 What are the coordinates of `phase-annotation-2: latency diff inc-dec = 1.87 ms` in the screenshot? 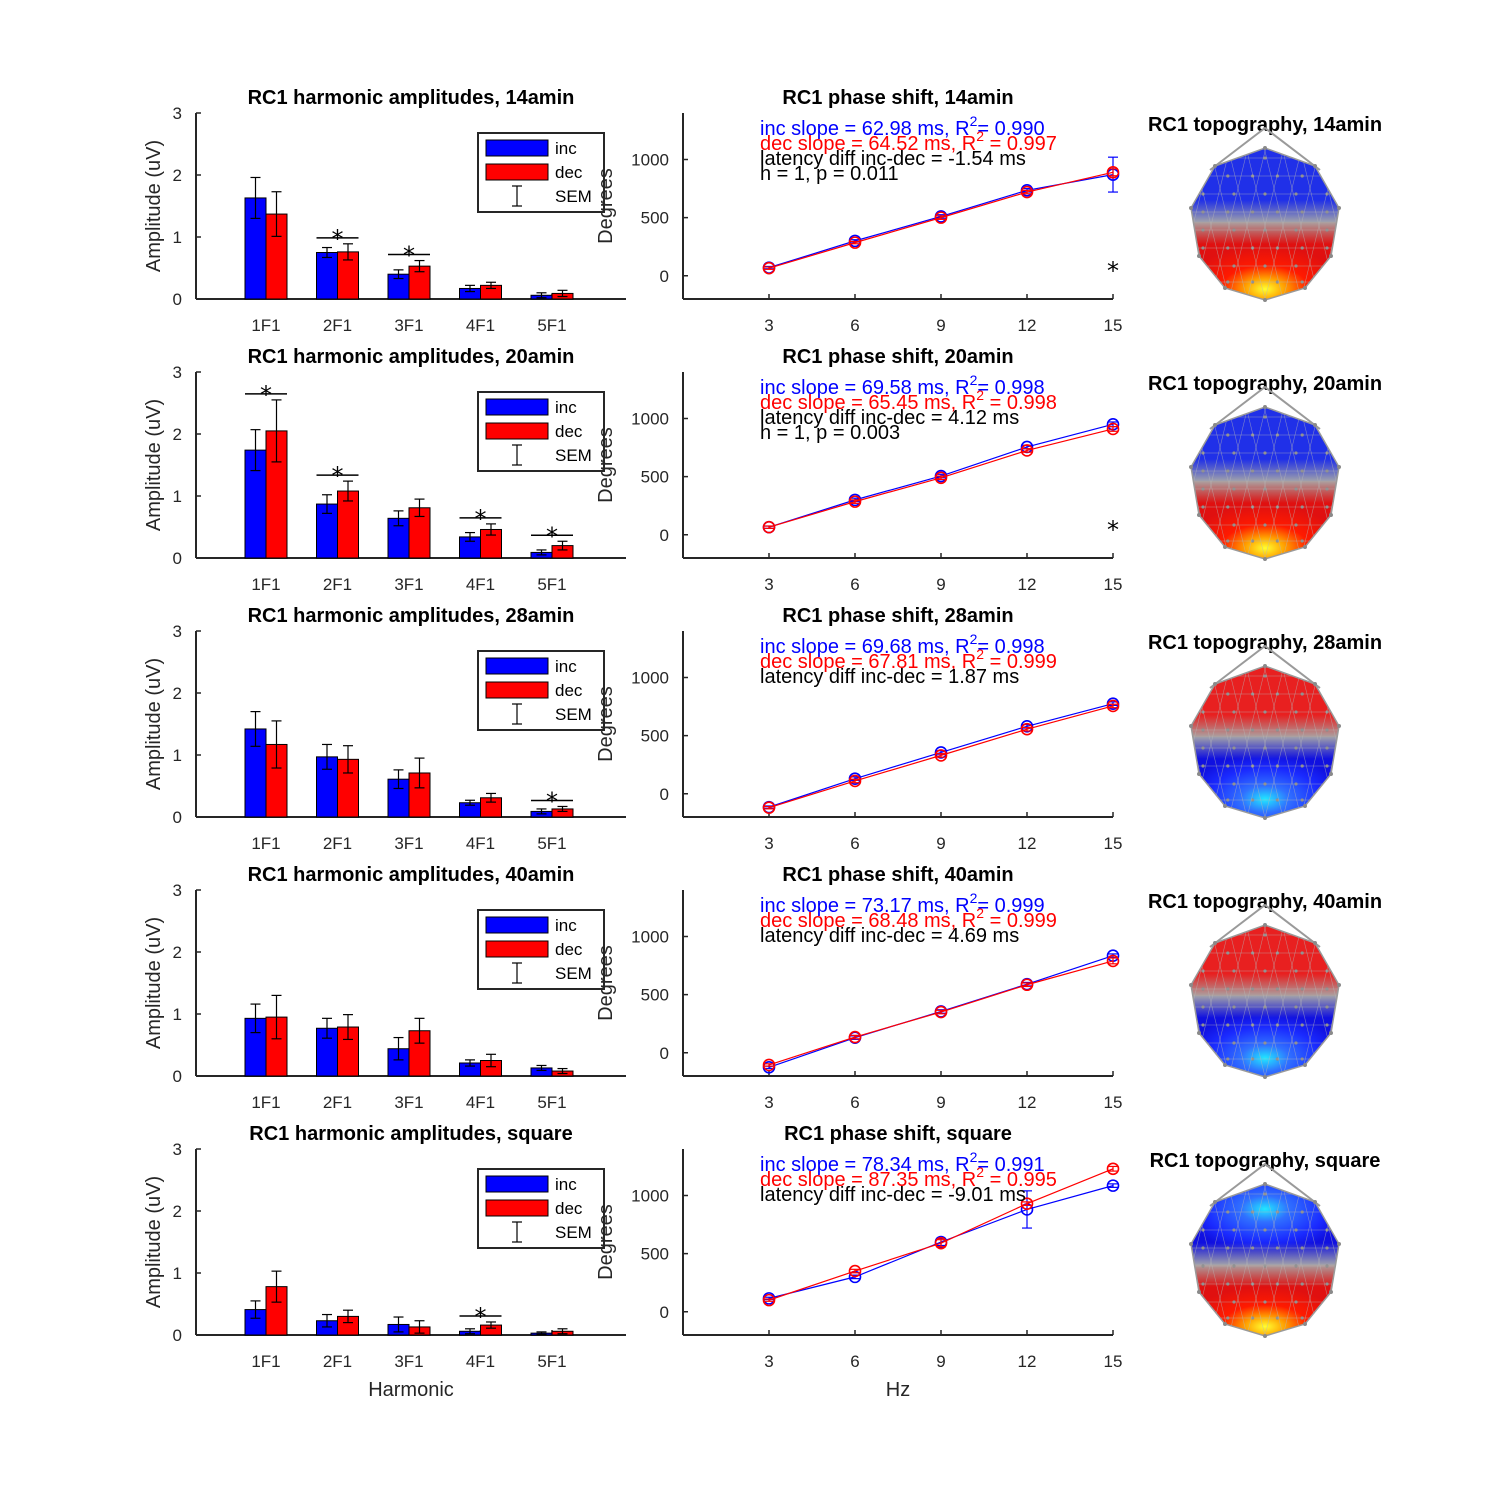 It's located at (889, 677).